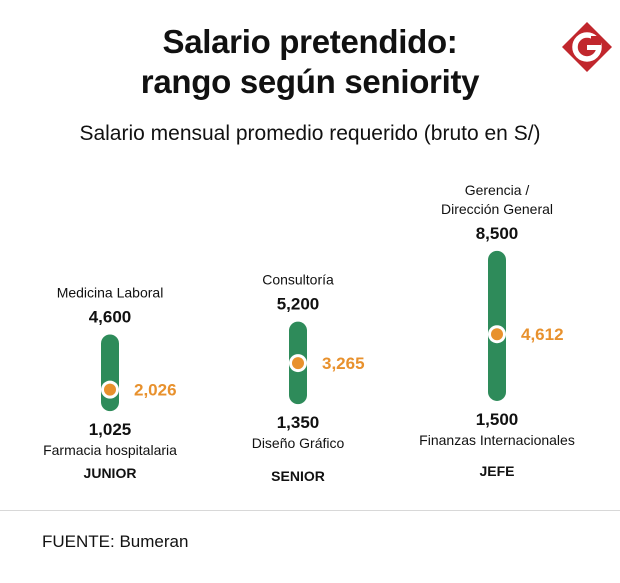  I want to click on max-area-label-jefe-2: Dirección General, so click(497, 209).